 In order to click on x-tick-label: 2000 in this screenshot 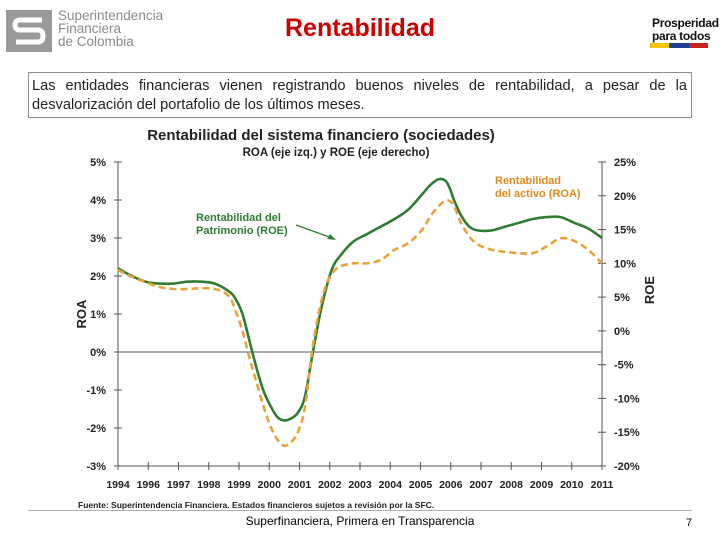, I will do `click(270, 485)`.